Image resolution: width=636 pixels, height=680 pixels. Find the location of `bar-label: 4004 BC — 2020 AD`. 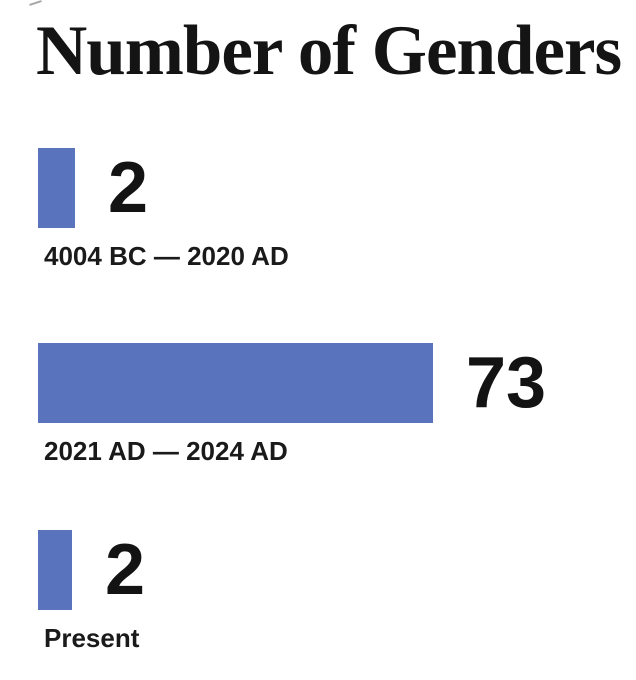

bar-label: 4004 BC — 2020 AD is located at coordinates (166, 256).